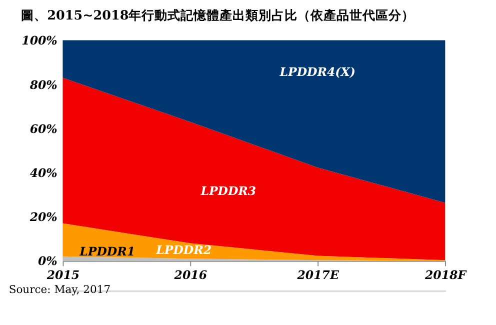 This screenshot has width=496, height=325. Describe the element at coordinates (107, 251) in the screenshot. I see `series-label: LPDDR1` at that location.